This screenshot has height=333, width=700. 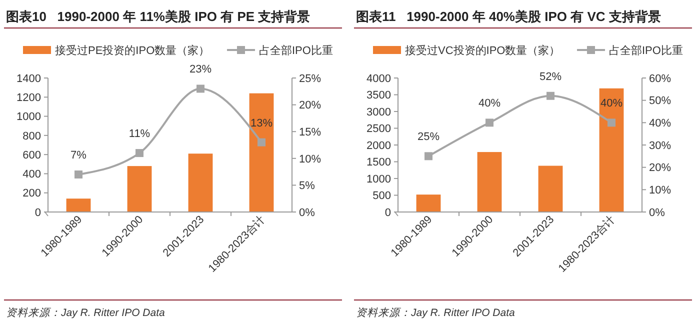 I want to click on y2-tick-label: 50%, so click(x=660, y=101).